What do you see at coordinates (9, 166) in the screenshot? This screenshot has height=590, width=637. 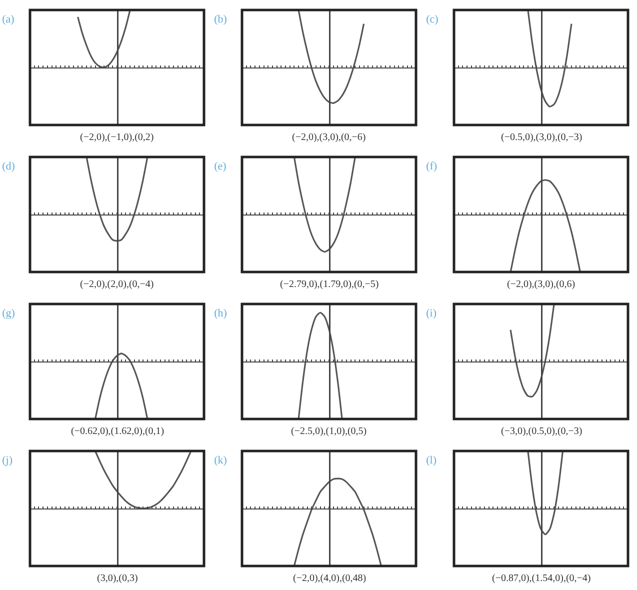 I see `chart-title: (d)` at bounding box center [9, 166].